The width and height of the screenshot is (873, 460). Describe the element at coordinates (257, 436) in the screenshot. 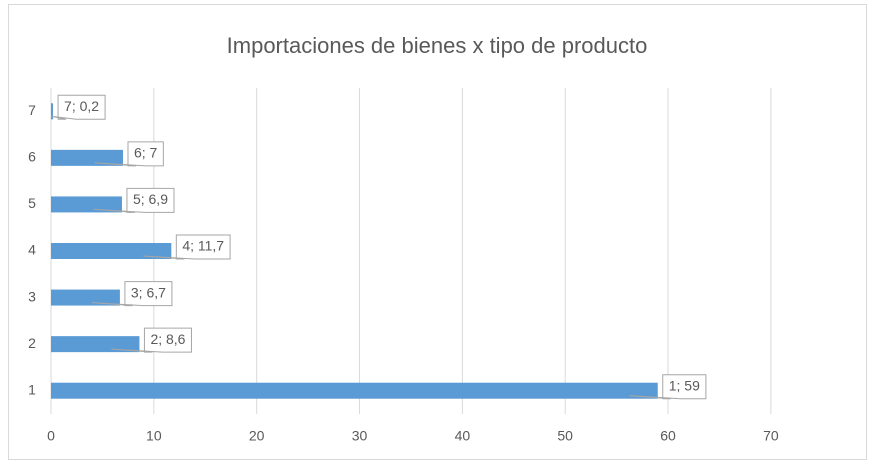

I see `x-tick-label: 20` at that location.